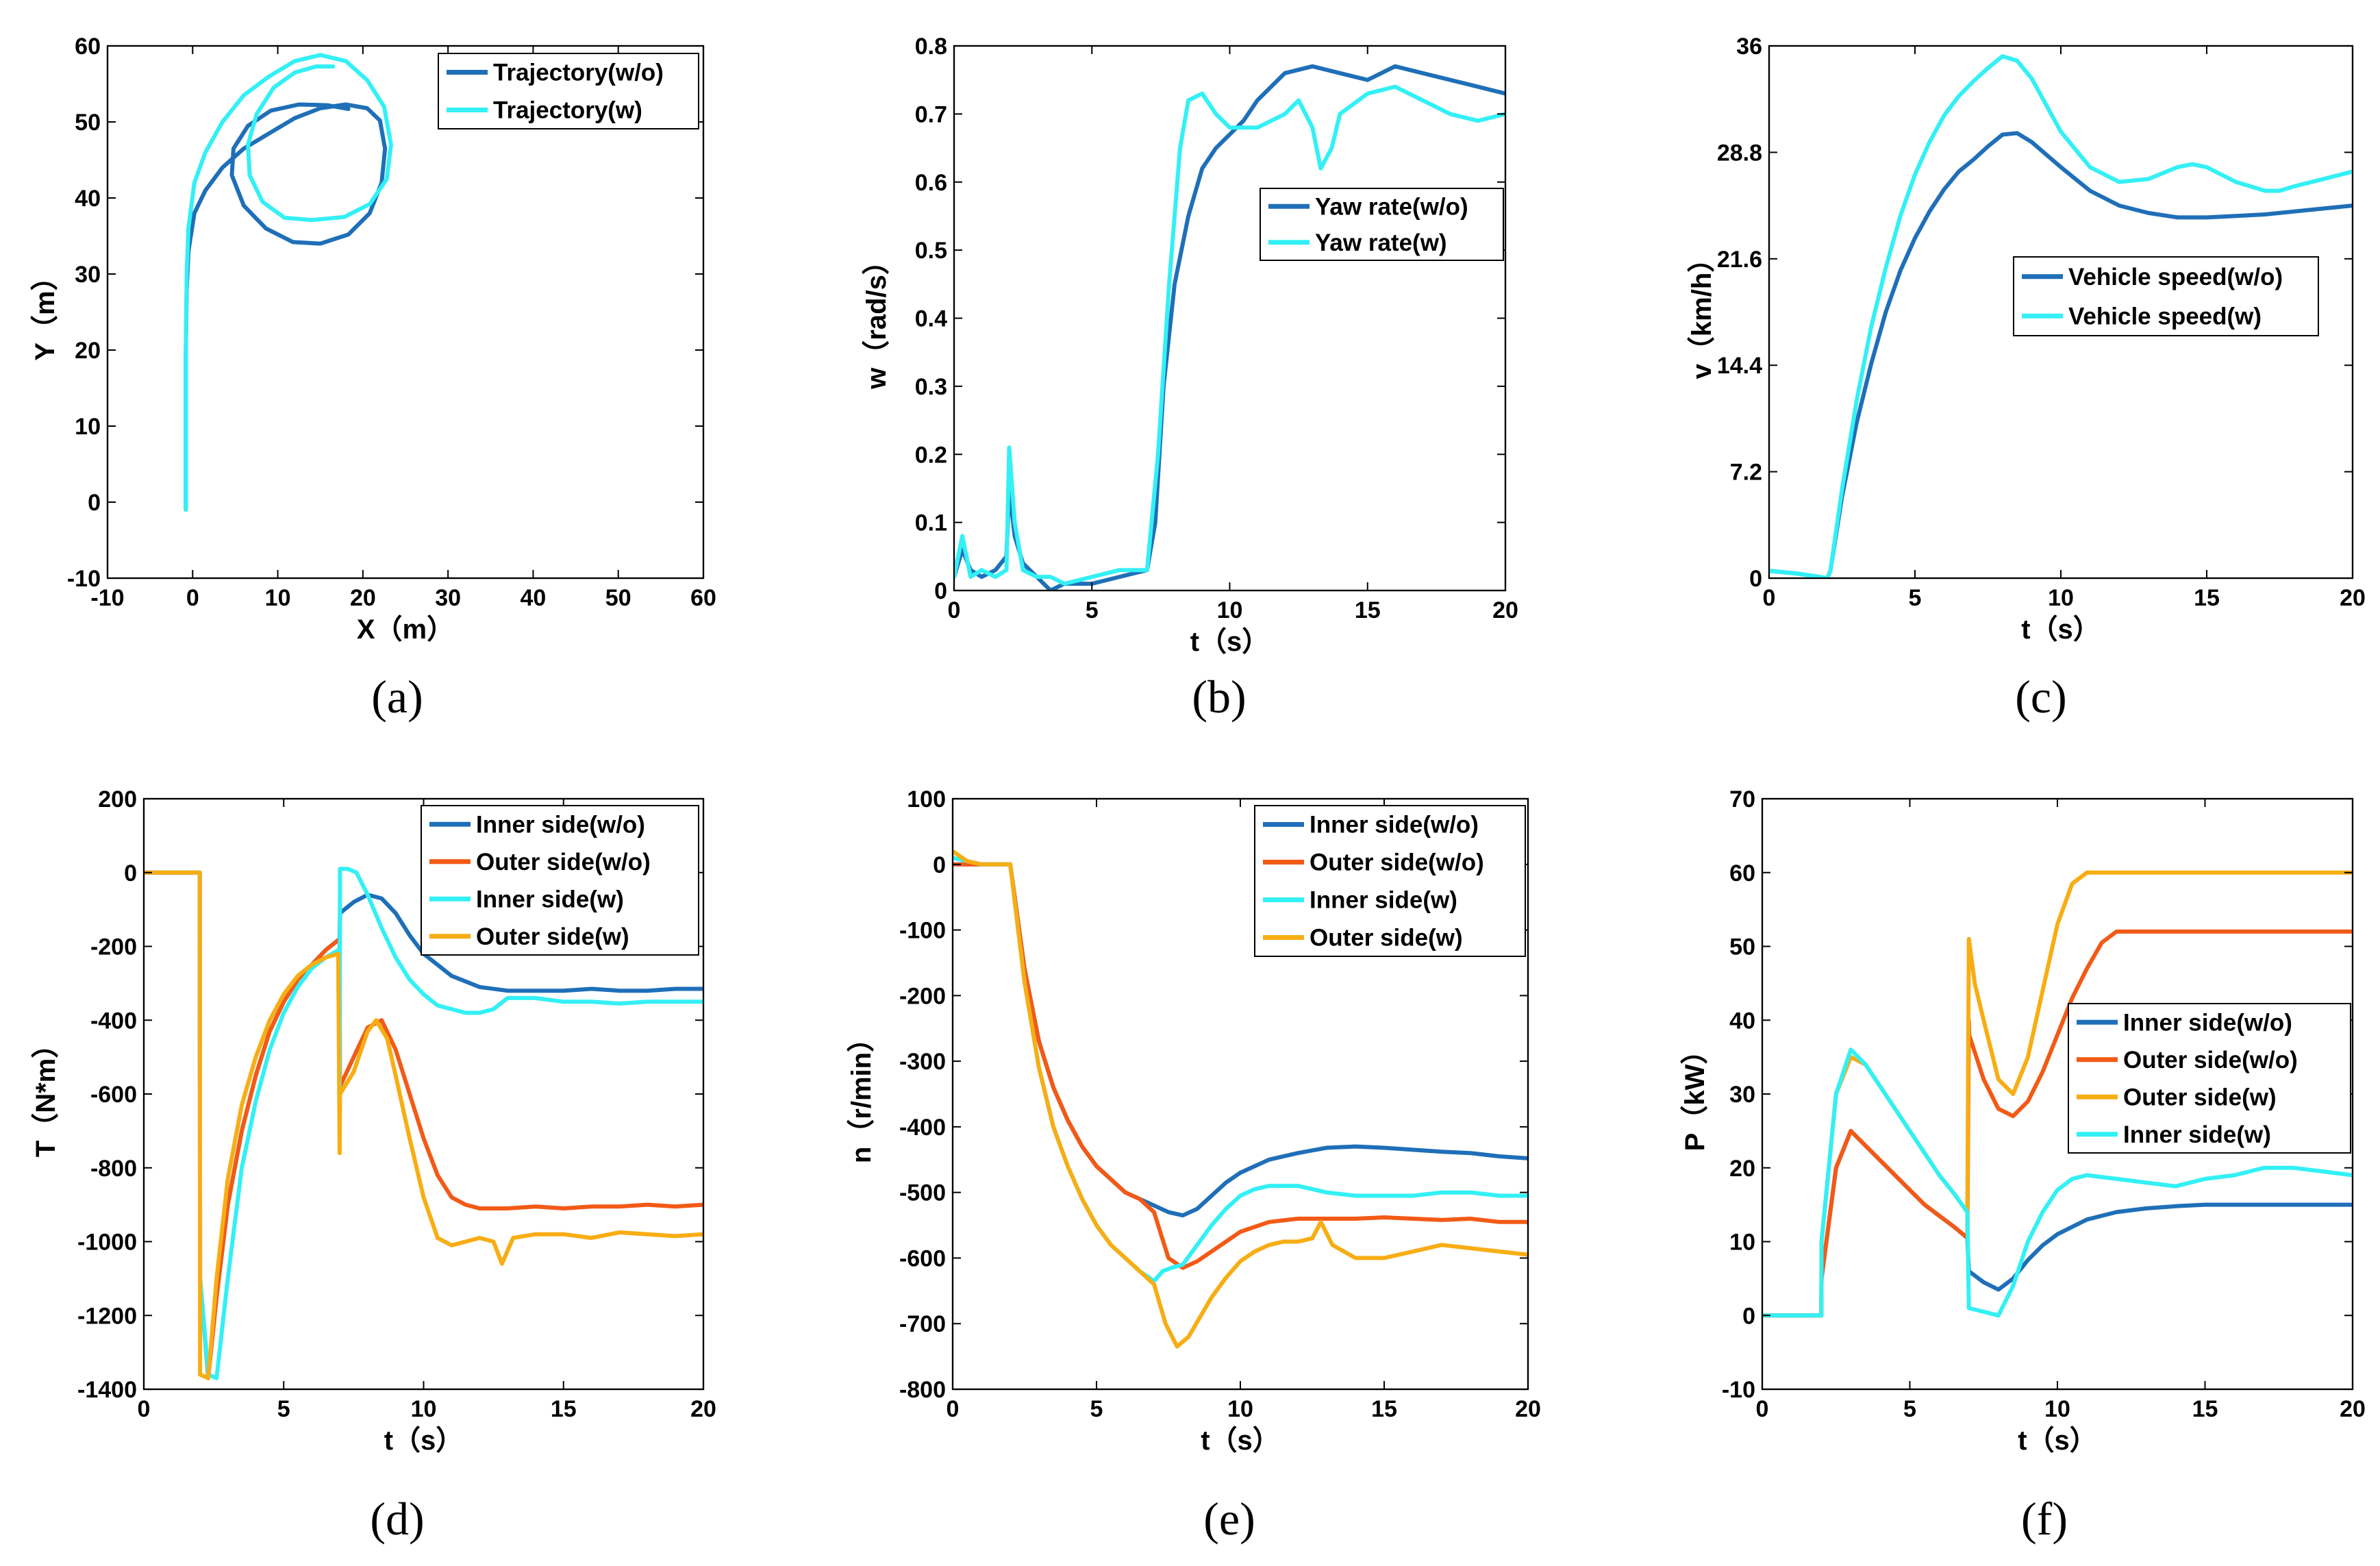 Image resolution: width=2380 pixels, height=1566 pixels. What do you see at coordinates (578, 73) in the screenshot?
I see `legend-label-a-0: Trajectory(w/o)` at bounding box center [578, 73].